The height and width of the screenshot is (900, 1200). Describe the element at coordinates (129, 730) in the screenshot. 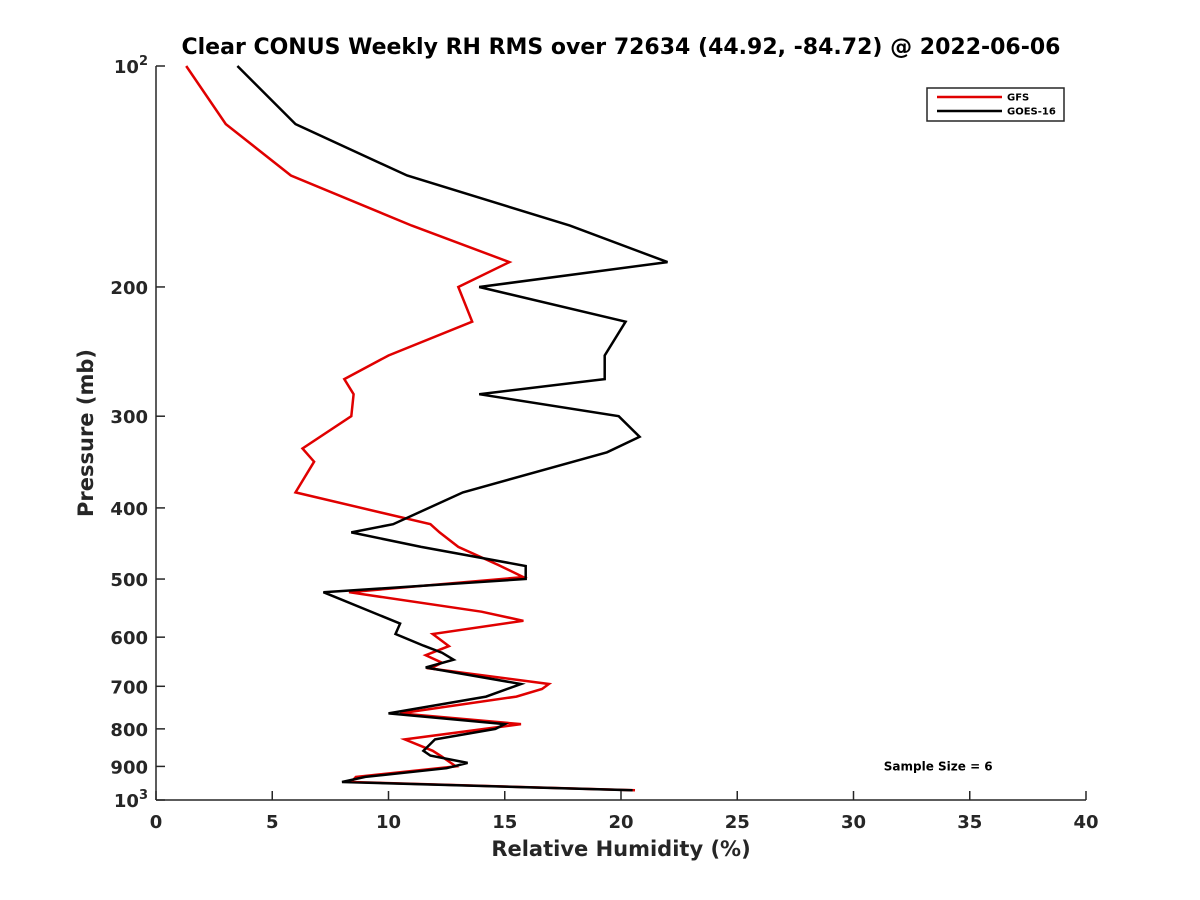

I see `y-tick-label: 800` at that location.